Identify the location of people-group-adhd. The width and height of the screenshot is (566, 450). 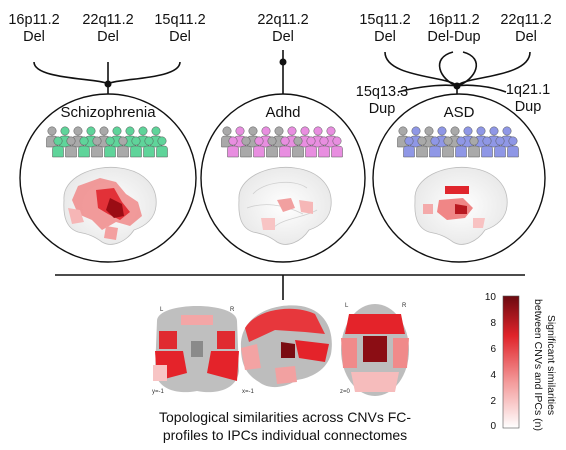
(282, 142).